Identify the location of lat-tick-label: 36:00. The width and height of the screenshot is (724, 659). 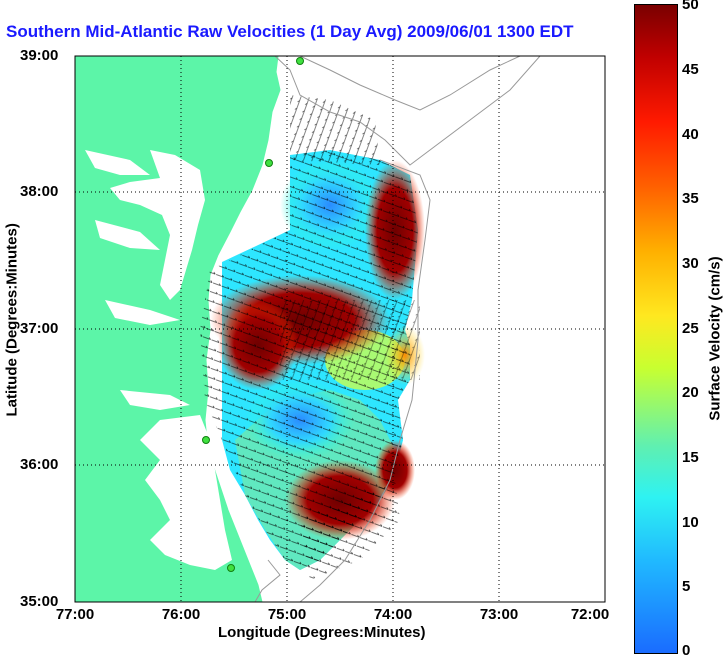
(39, 464).